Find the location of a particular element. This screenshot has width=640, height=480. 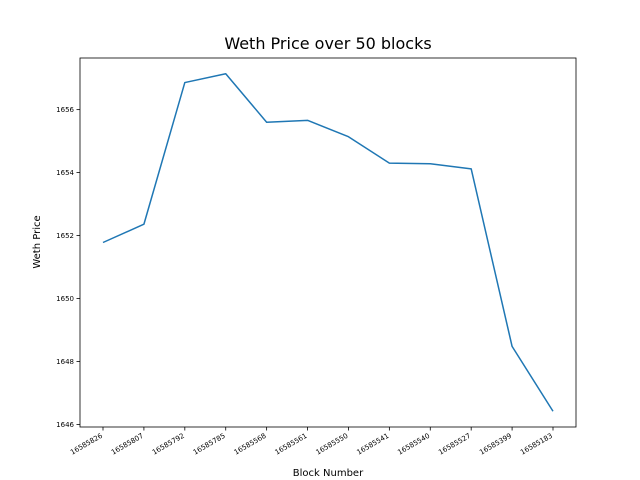

x-tick-label: 16585568 is located at coordinates (250, 444).